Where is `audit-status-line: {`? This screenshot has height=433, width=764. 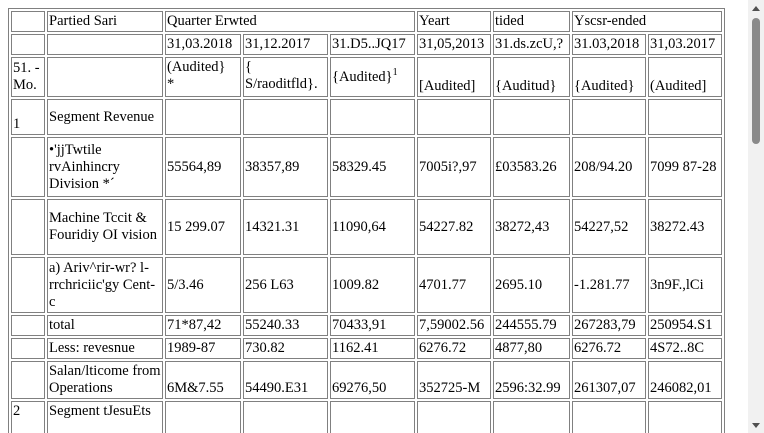
audit-status-line: { is located at coordinates (248, 67).